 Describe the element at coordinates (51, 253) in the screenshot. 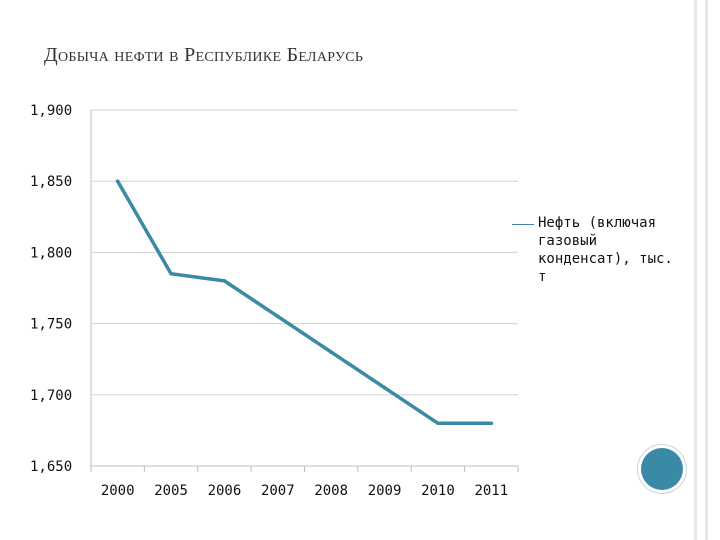

I see `y-tick-label: 1,800` at that location.